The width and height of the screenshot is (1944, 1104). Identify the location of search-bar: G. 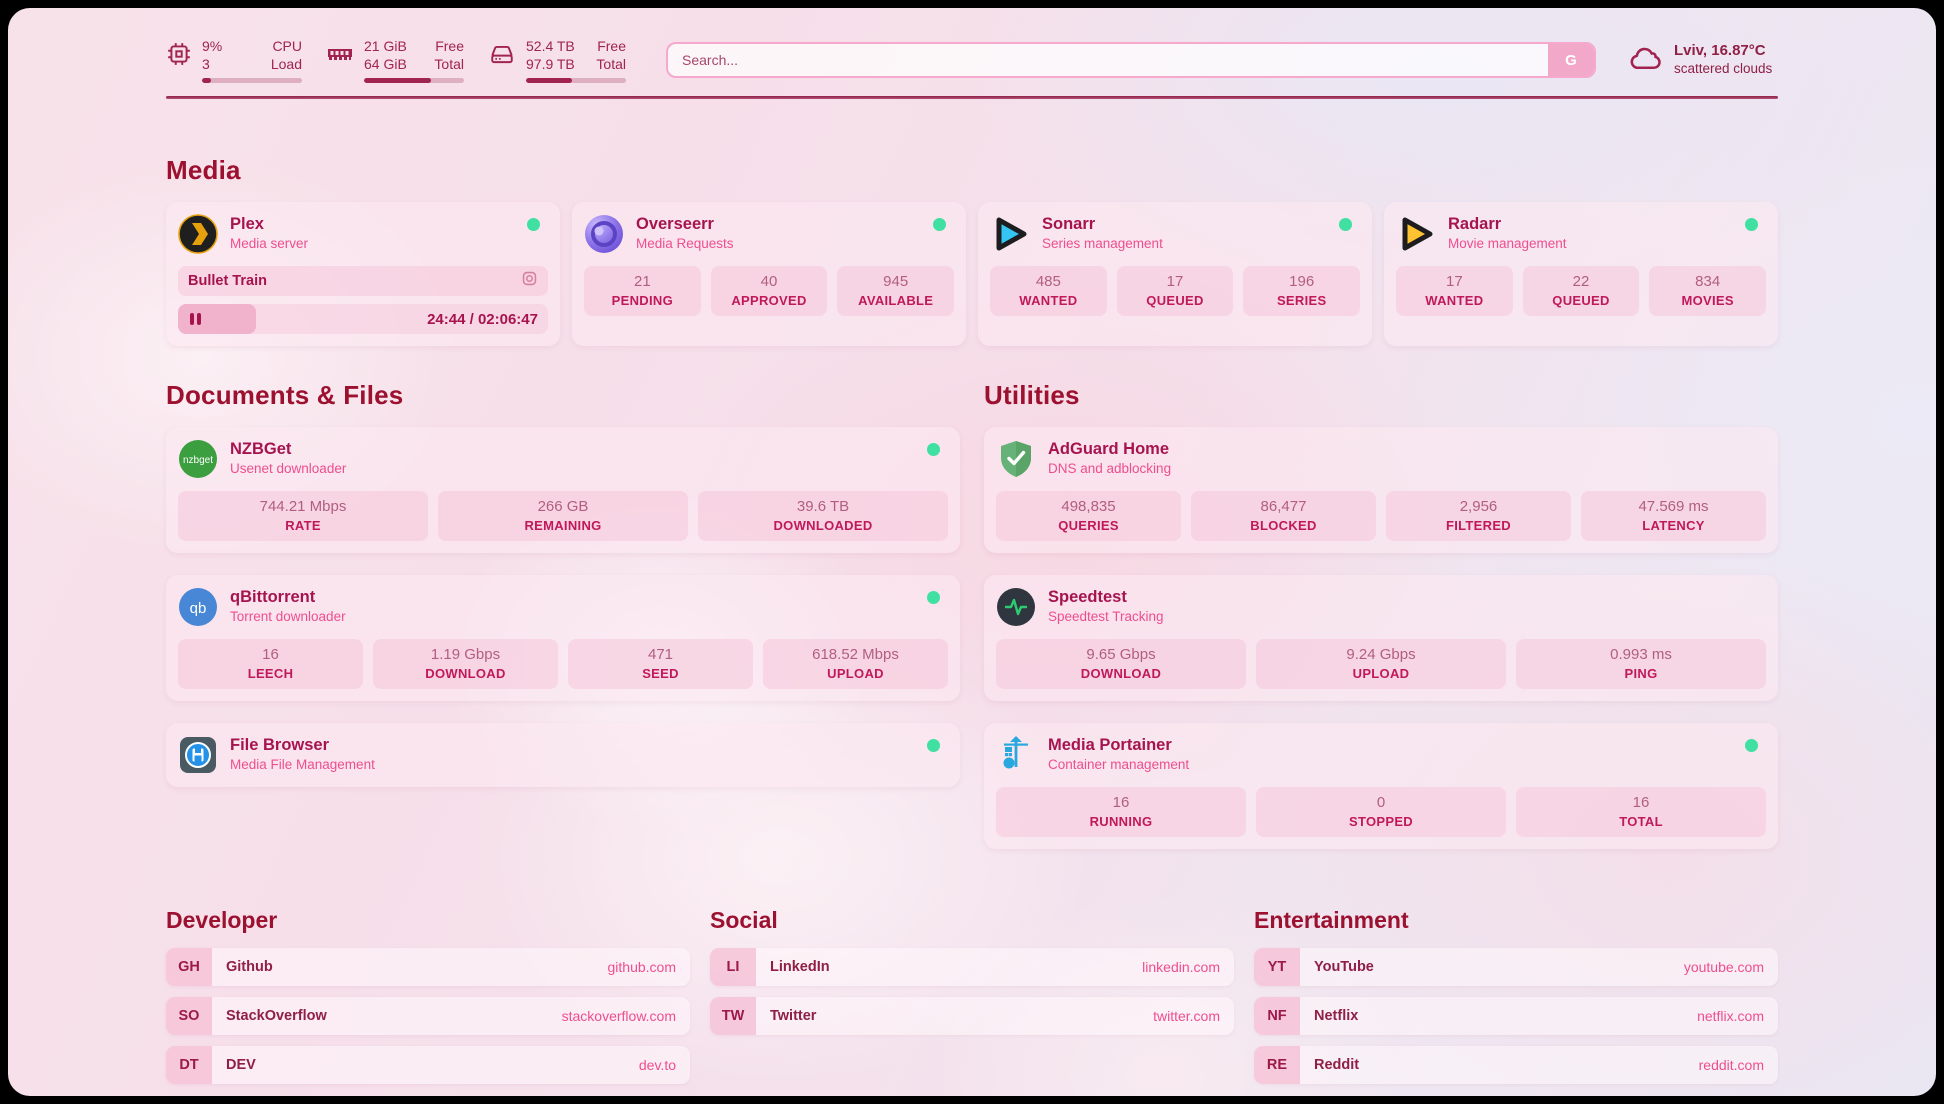
(1131, 60).